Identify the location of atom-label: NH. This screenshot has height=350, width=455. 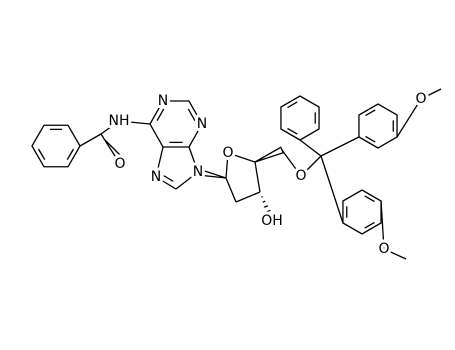
(119, 121).